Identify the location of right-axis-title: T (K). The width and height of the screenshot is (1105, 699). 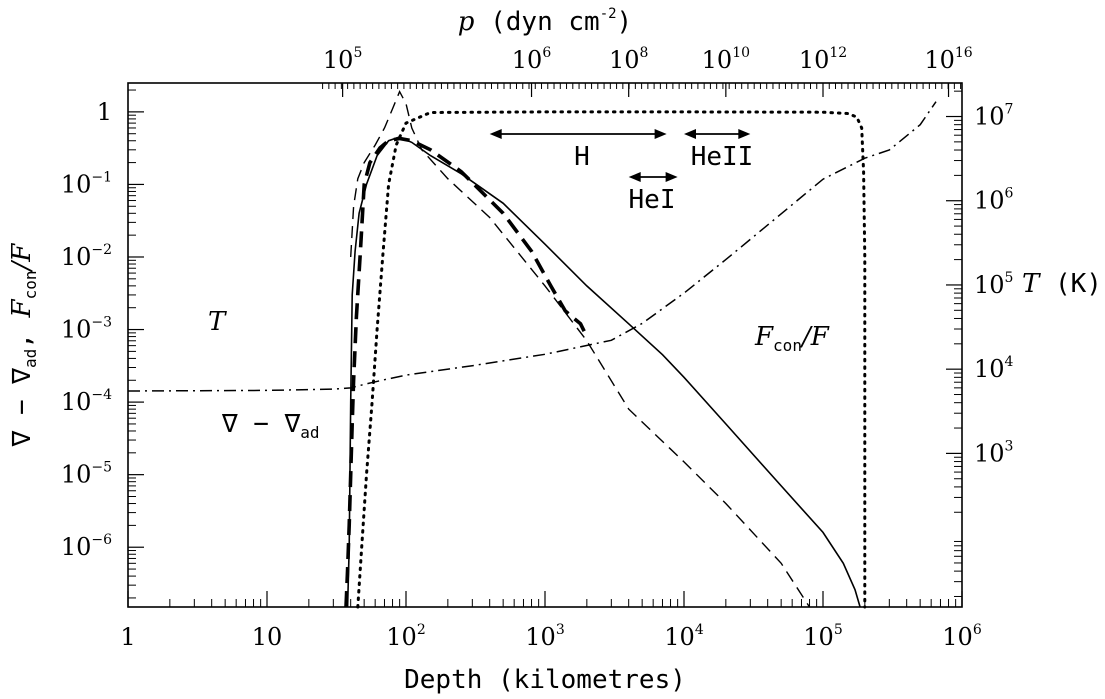
(1062, 284).